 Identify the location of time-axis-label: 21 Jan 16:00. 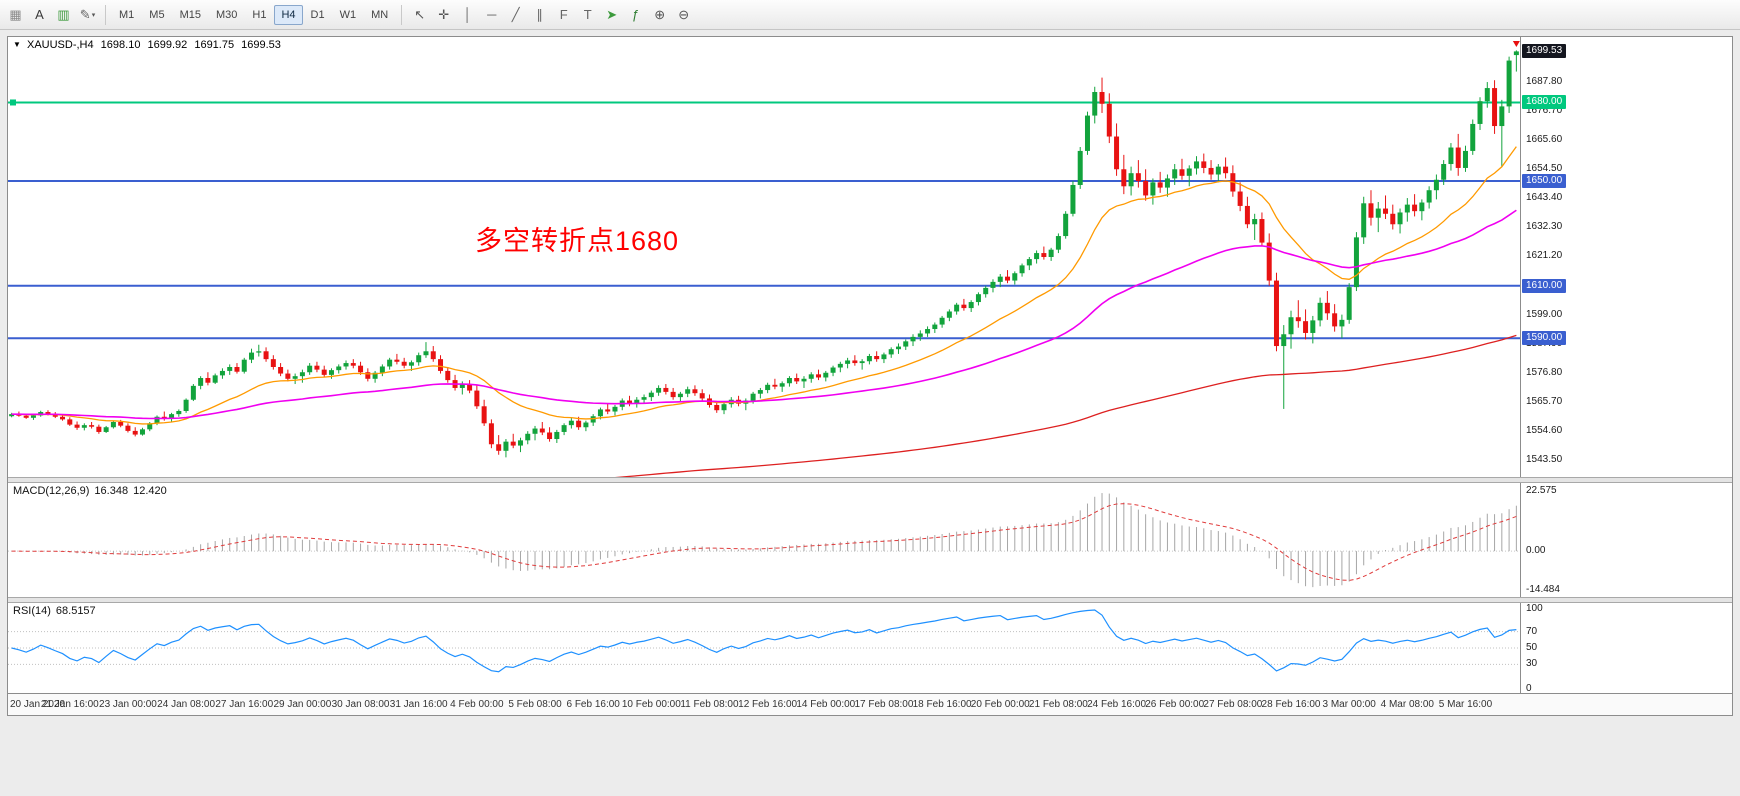
(69, 704).